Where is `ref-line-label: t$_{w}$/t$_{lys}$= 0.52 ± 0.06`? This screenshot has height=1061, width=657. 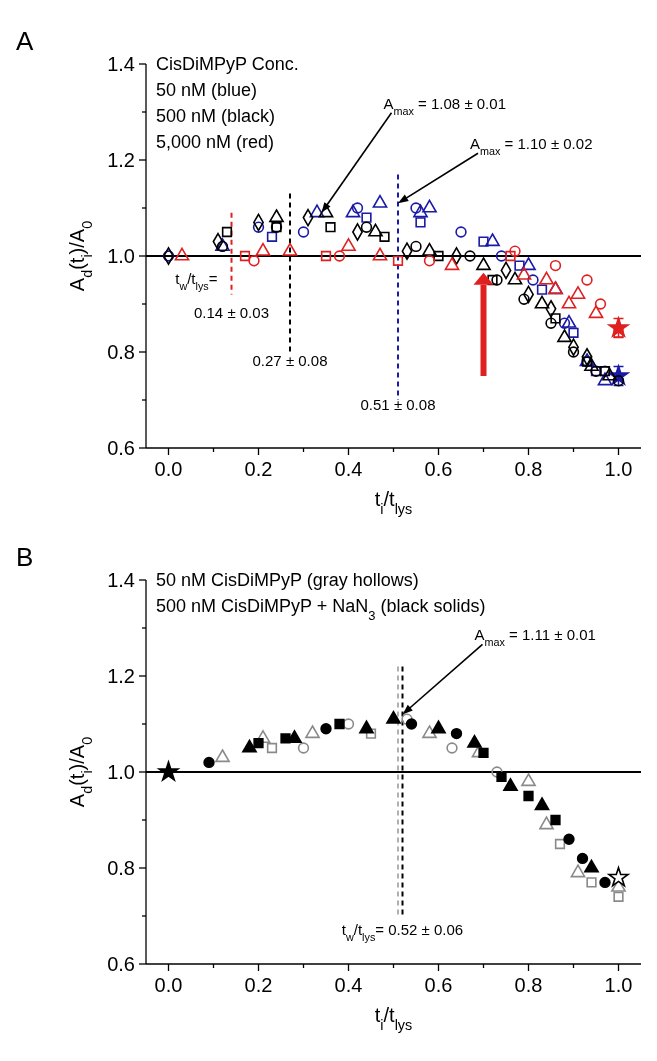 ref-line-label: t$_{w}$/t$_{lys}$= 0.52 ± 0.06 is located at coordinates (402, 932).